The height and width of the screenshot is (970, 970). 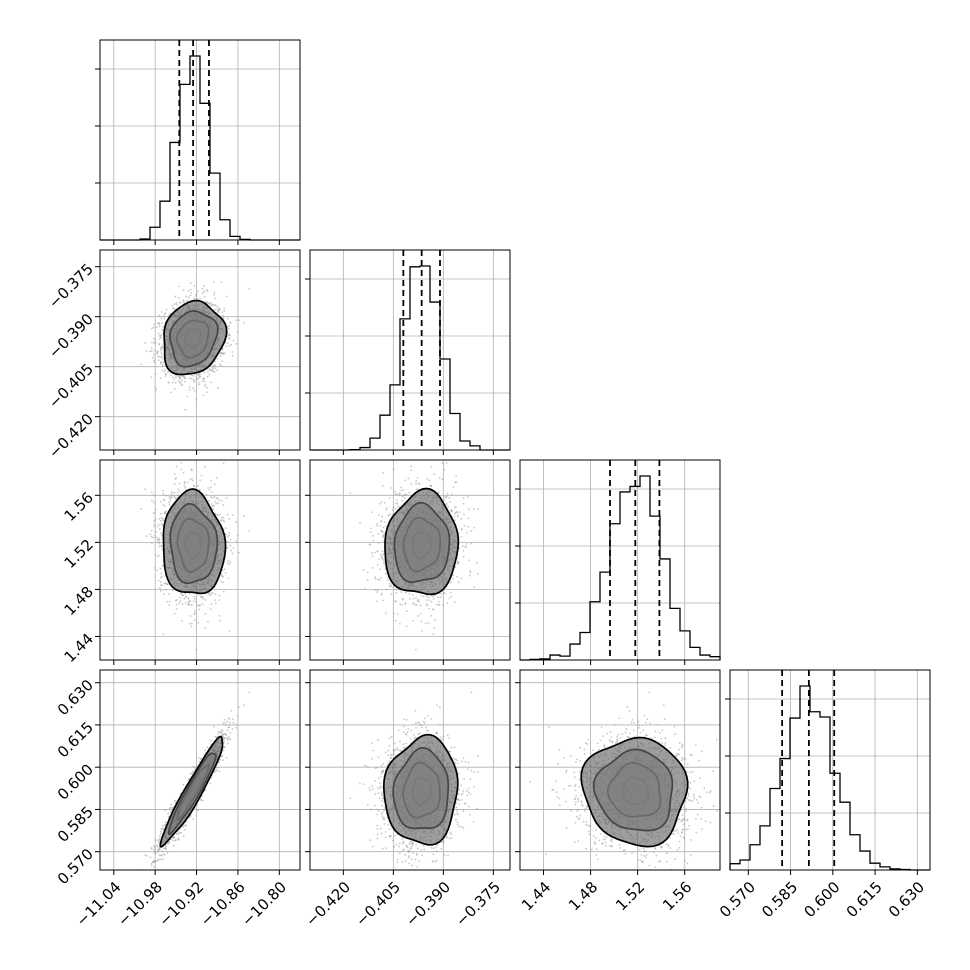 I want to click on y-tick-label: 1.56, so click(x=79, y=507).